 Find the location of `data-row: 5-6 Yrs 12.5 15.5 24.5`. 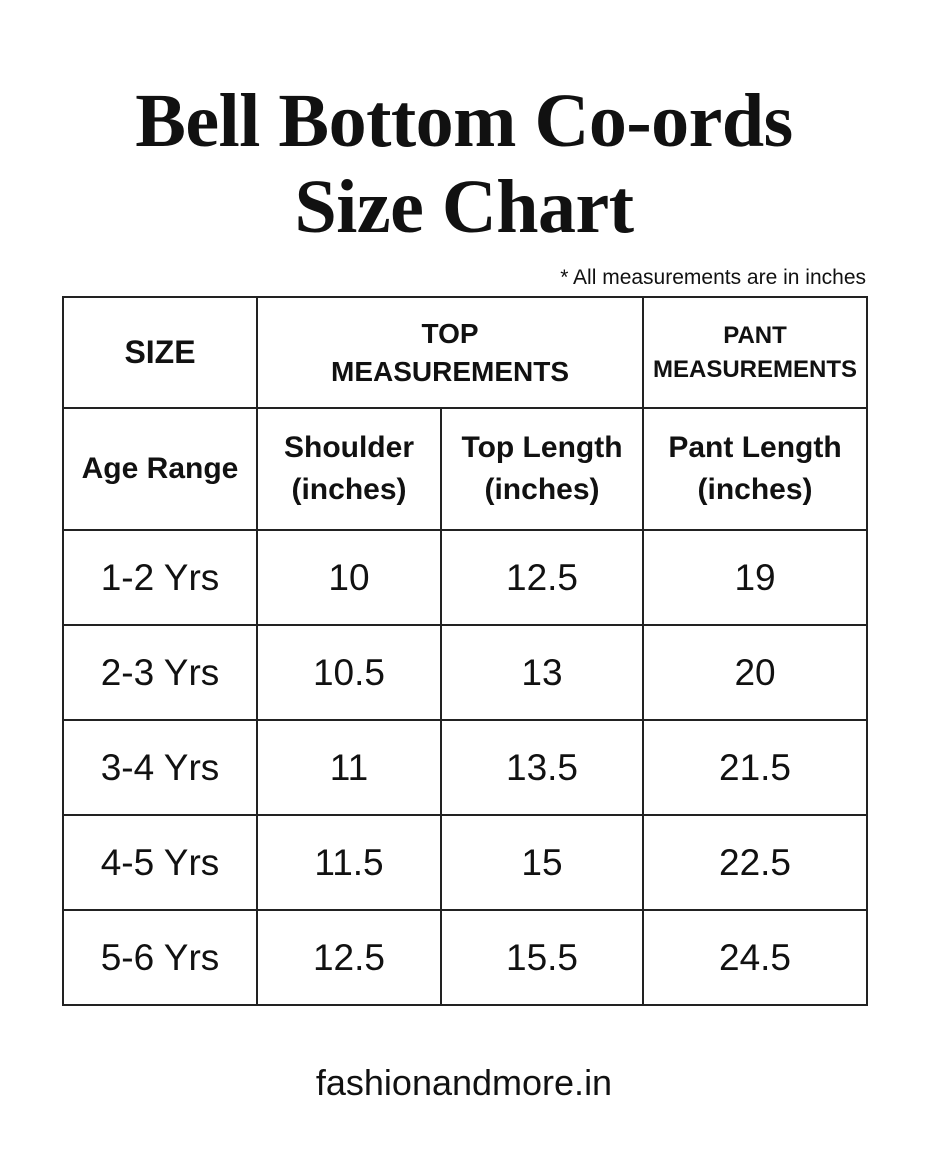

data-row: 5-6 Yrs 12.5 15.5 24.5 is located at coordinates (465, 957).